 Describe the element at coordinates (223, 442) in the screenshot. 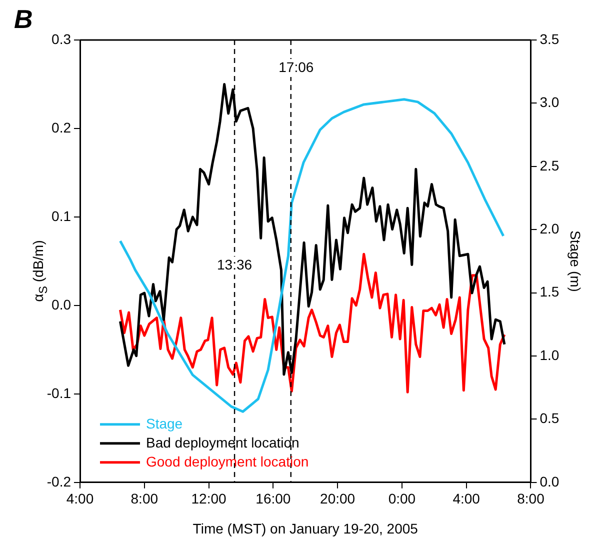

I see `legend-label: Bad deployment location` at that location.